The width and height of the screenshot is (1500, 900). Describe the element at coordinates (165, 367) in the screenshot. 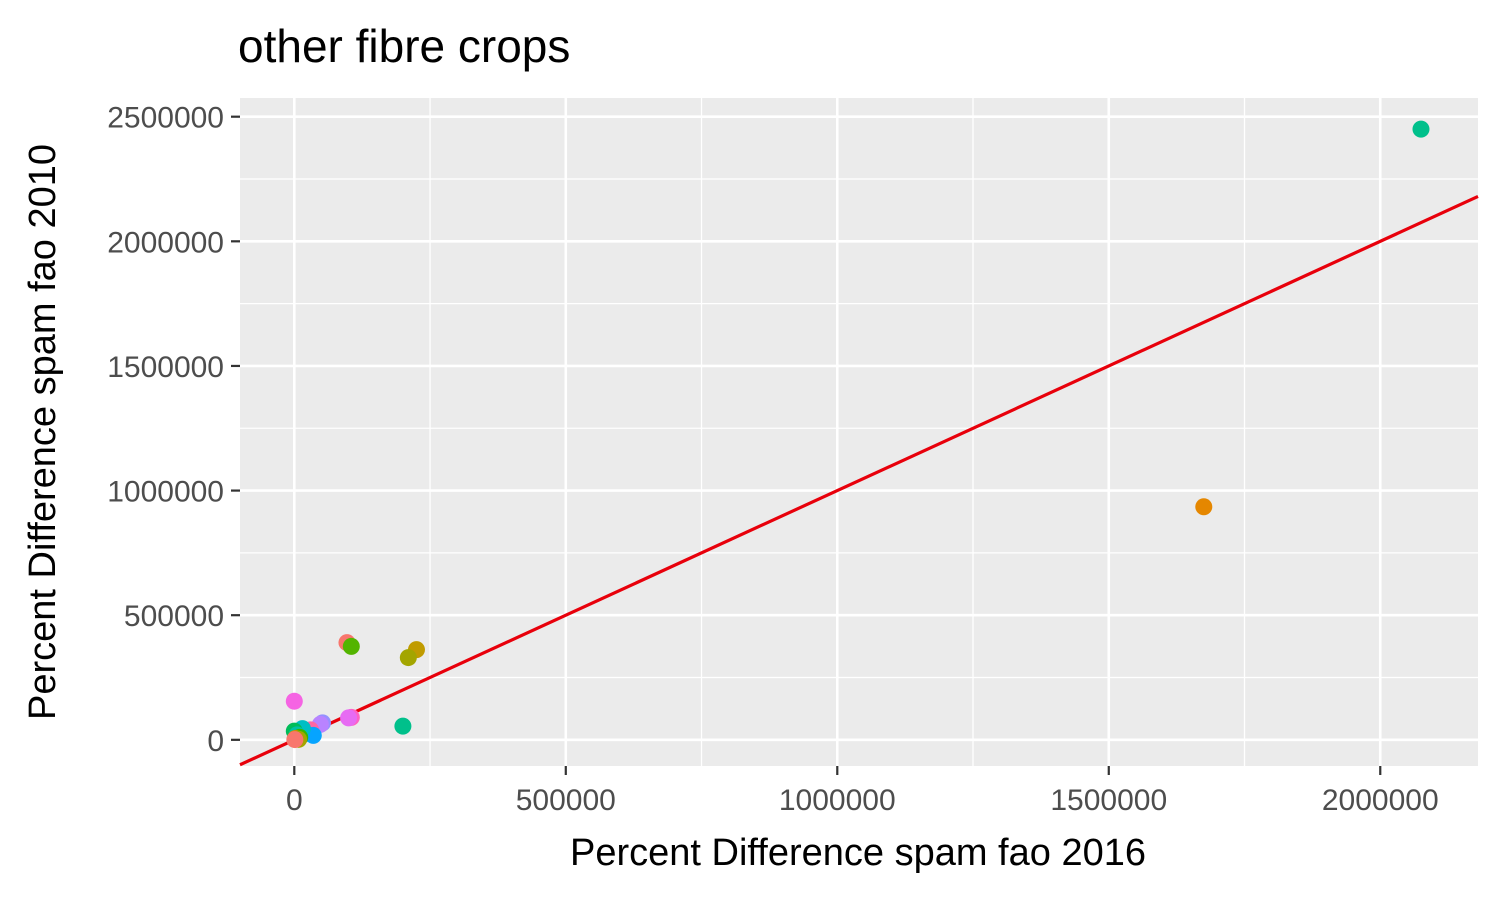

I see `y-tick-label: 1500000` at that location.